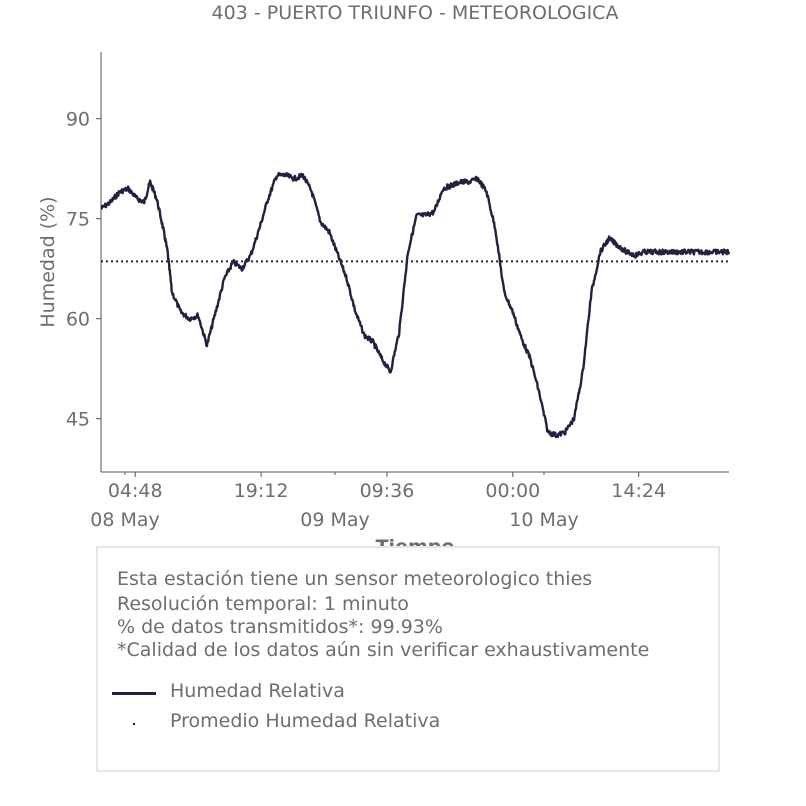 This screenshot has height=806, width=806. What do you see at coordinates (261, 491) in the screenshot?
I see `x-tick-time-label: 19:12` at bounding box center [261, 491].